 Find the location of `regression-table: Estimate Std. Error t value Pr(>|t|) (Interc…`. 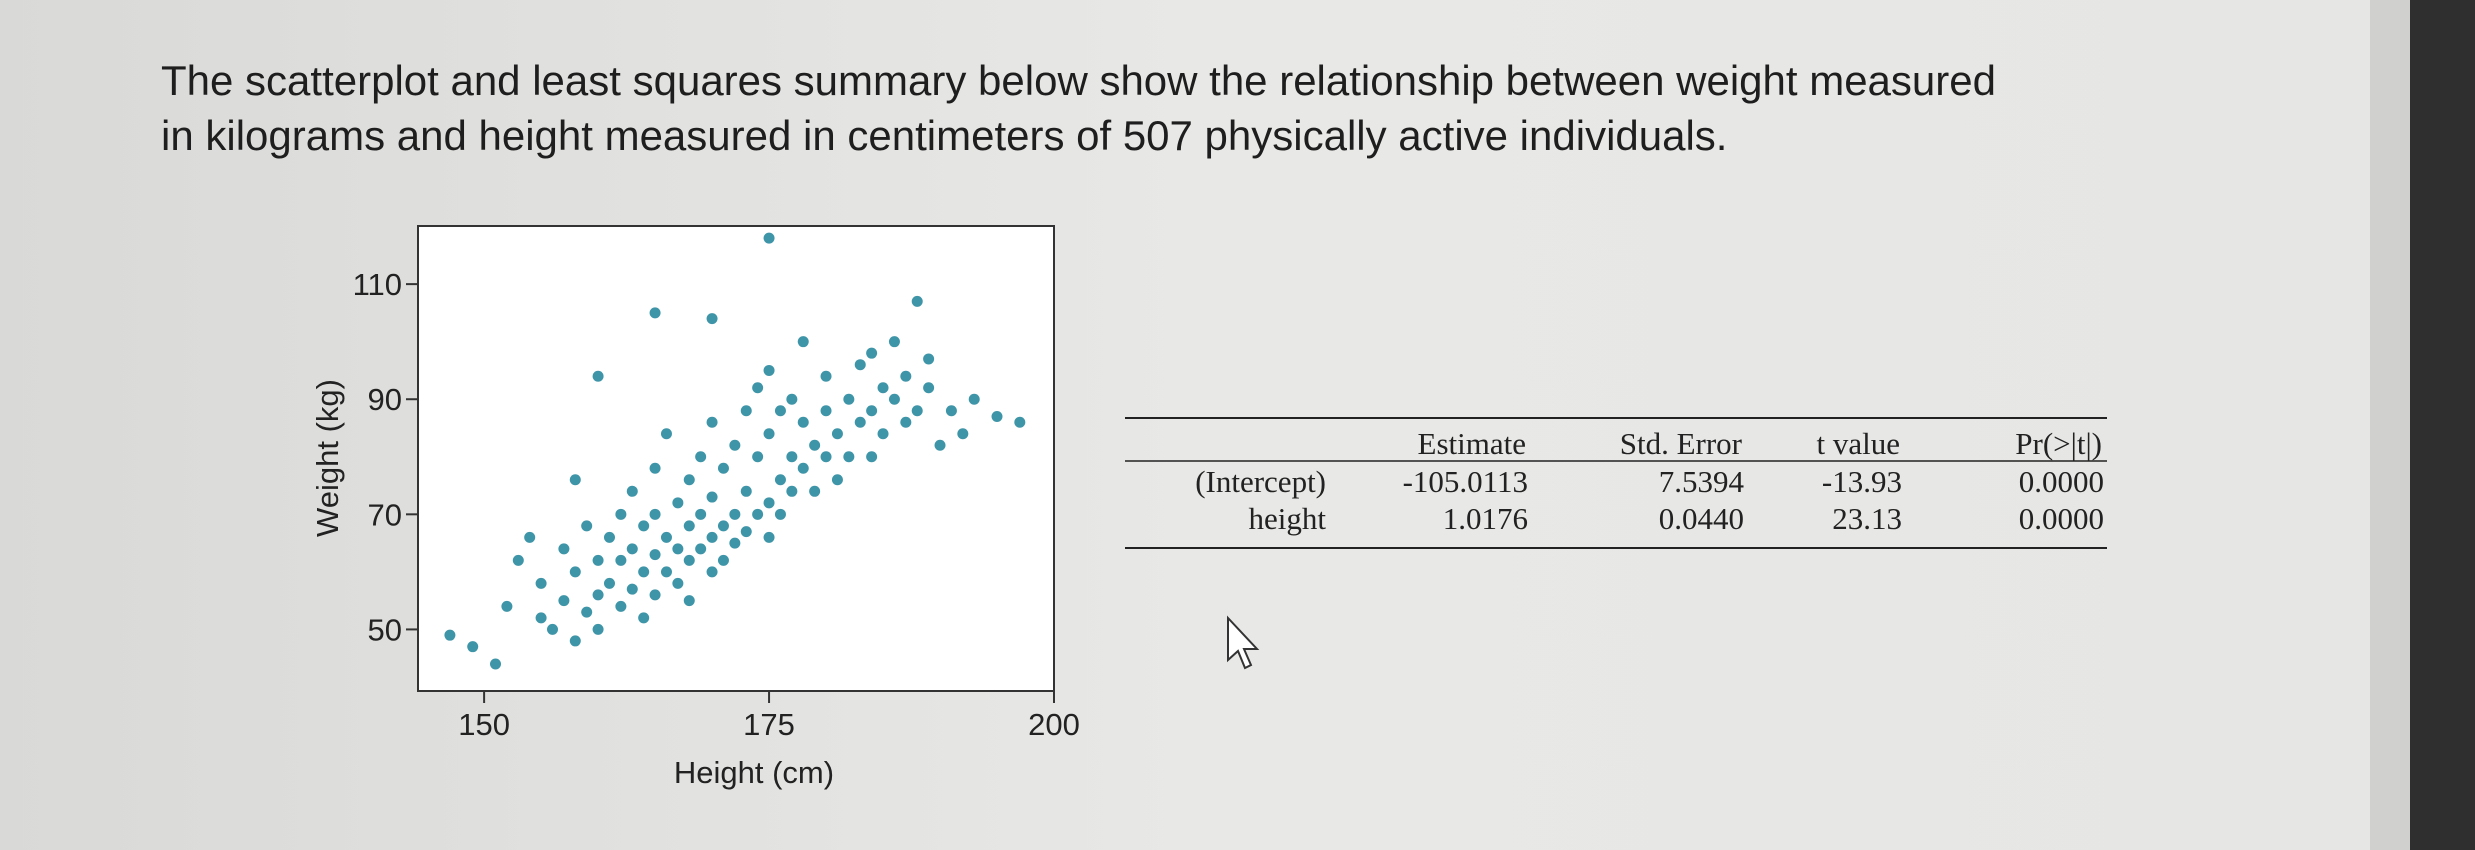

regression-table: Estimate Std. Error t value Pr(>|t|) (Interc… is located at coordinates (1616, 483).